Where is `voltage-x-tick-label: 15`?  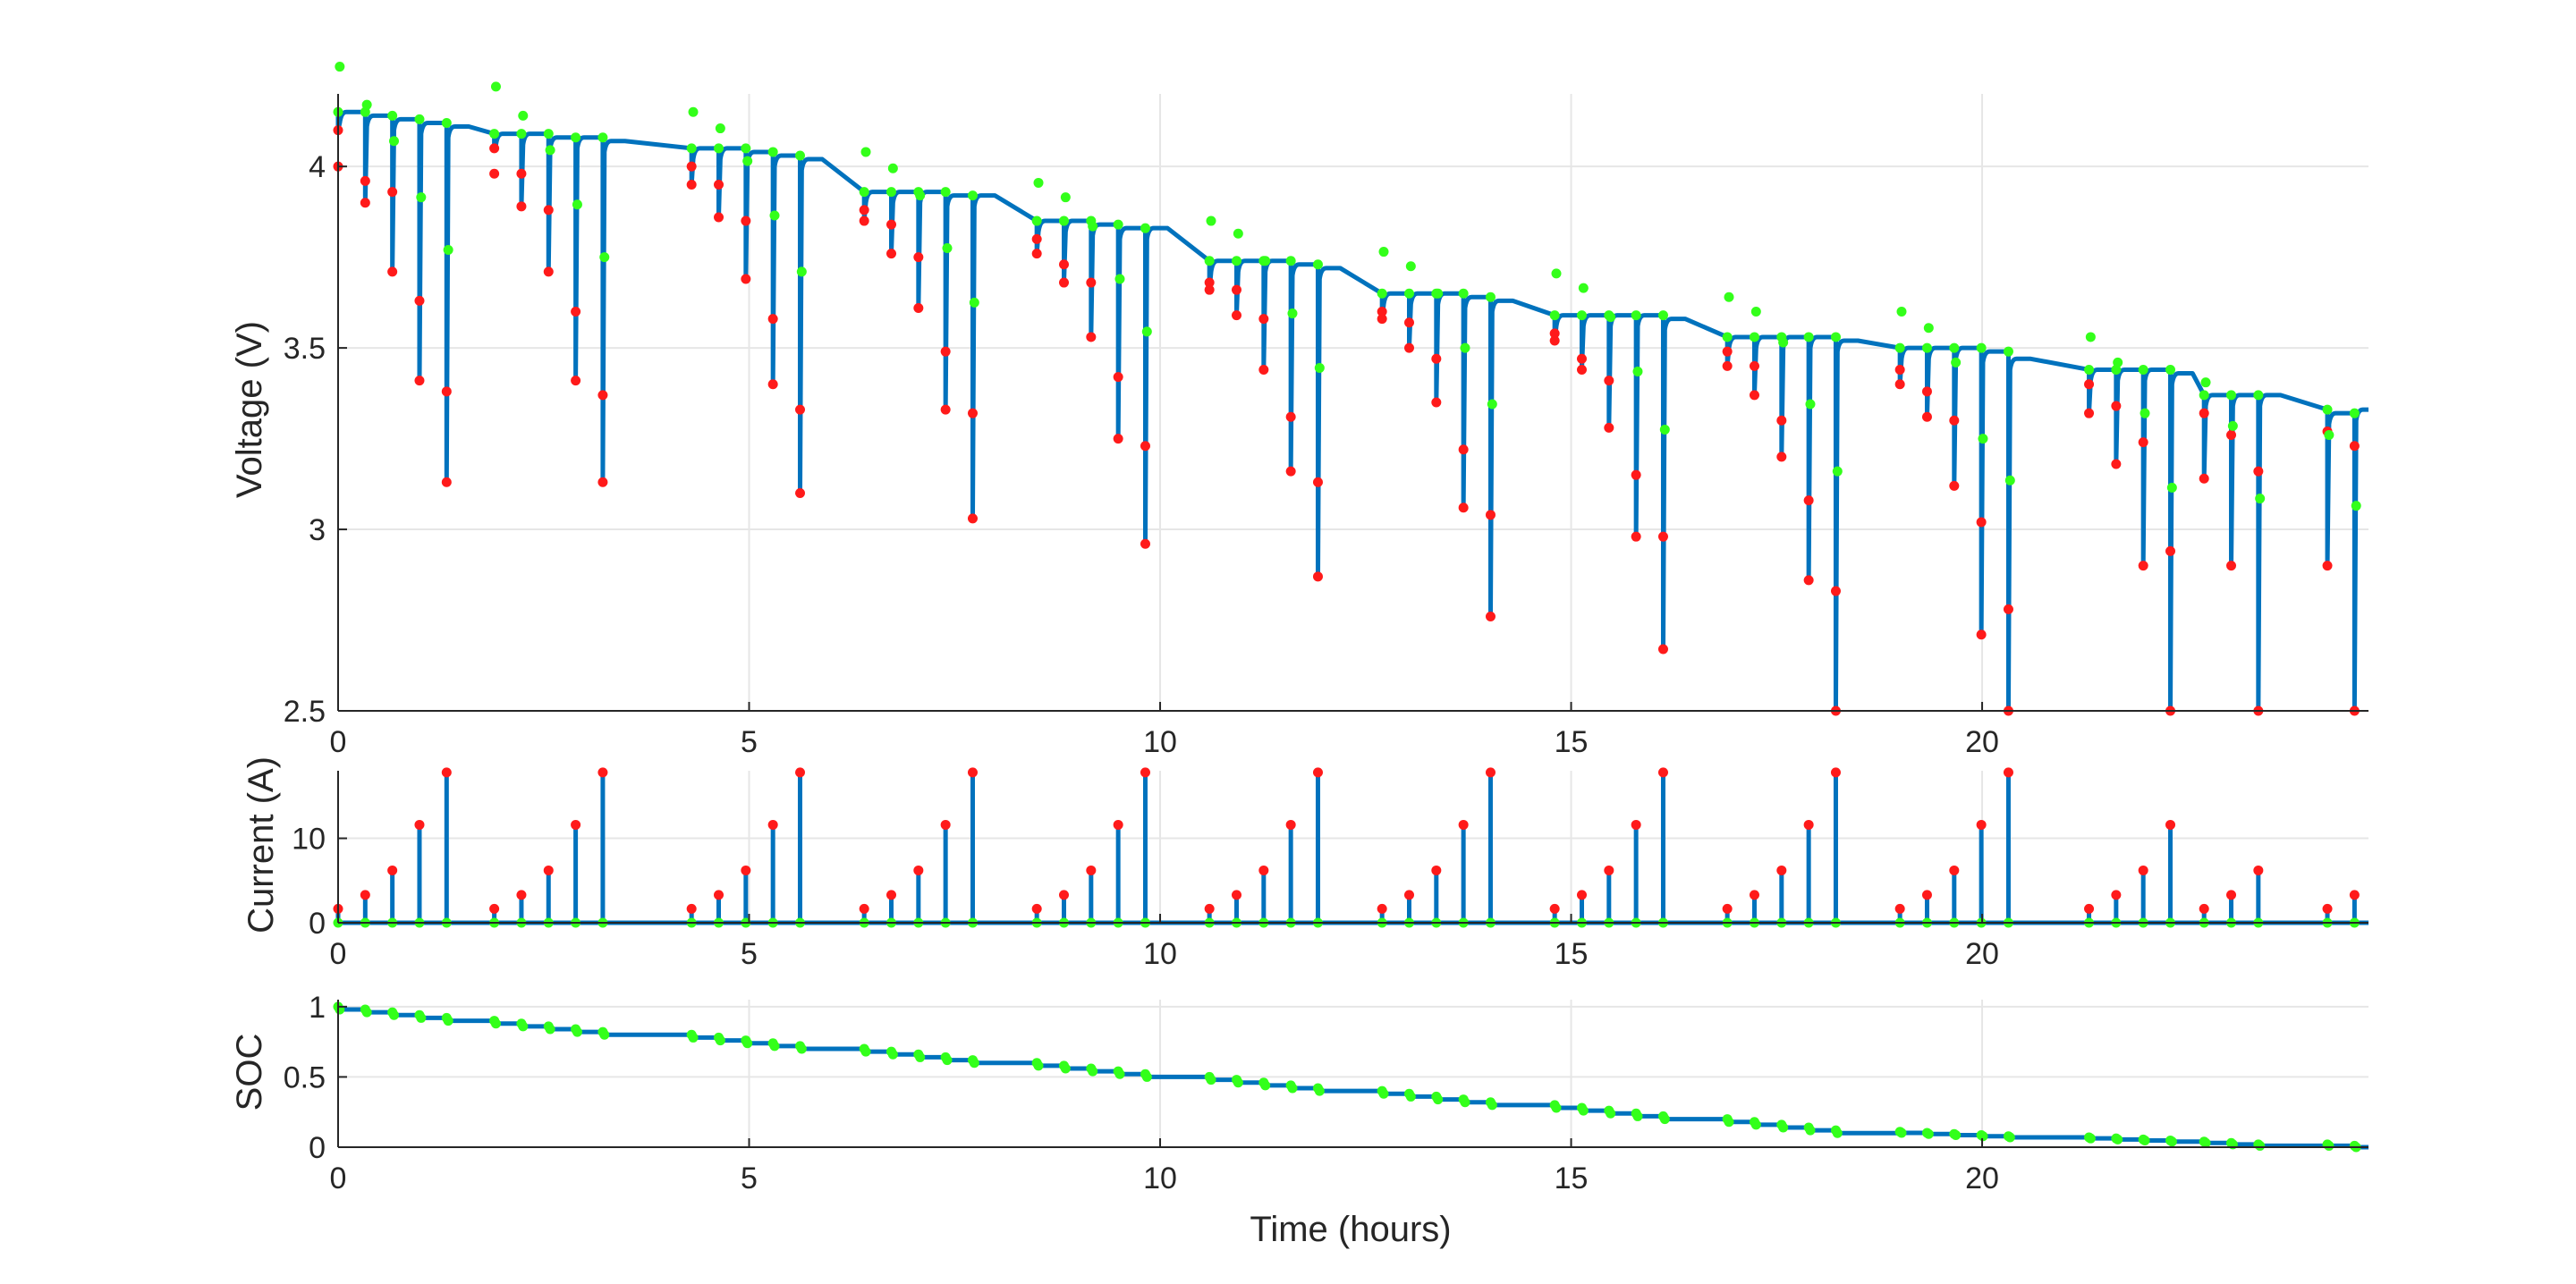
voltage-x-tick-label: 15 is located at coordinates (1572, 742).